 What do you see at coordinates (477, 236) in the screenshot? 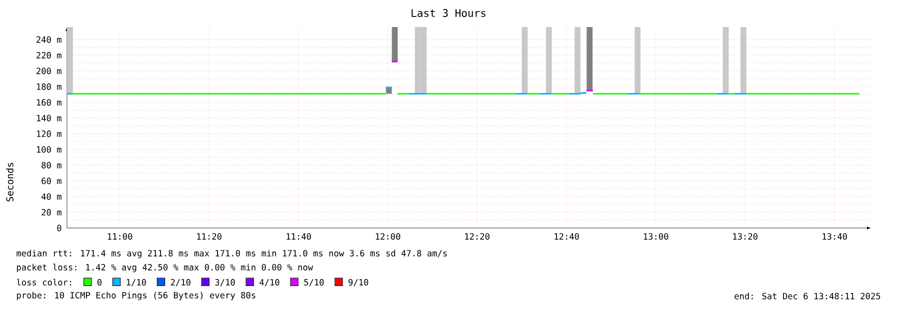
I see `x-tick-label: 12:20` at bounding box center [477, 236].